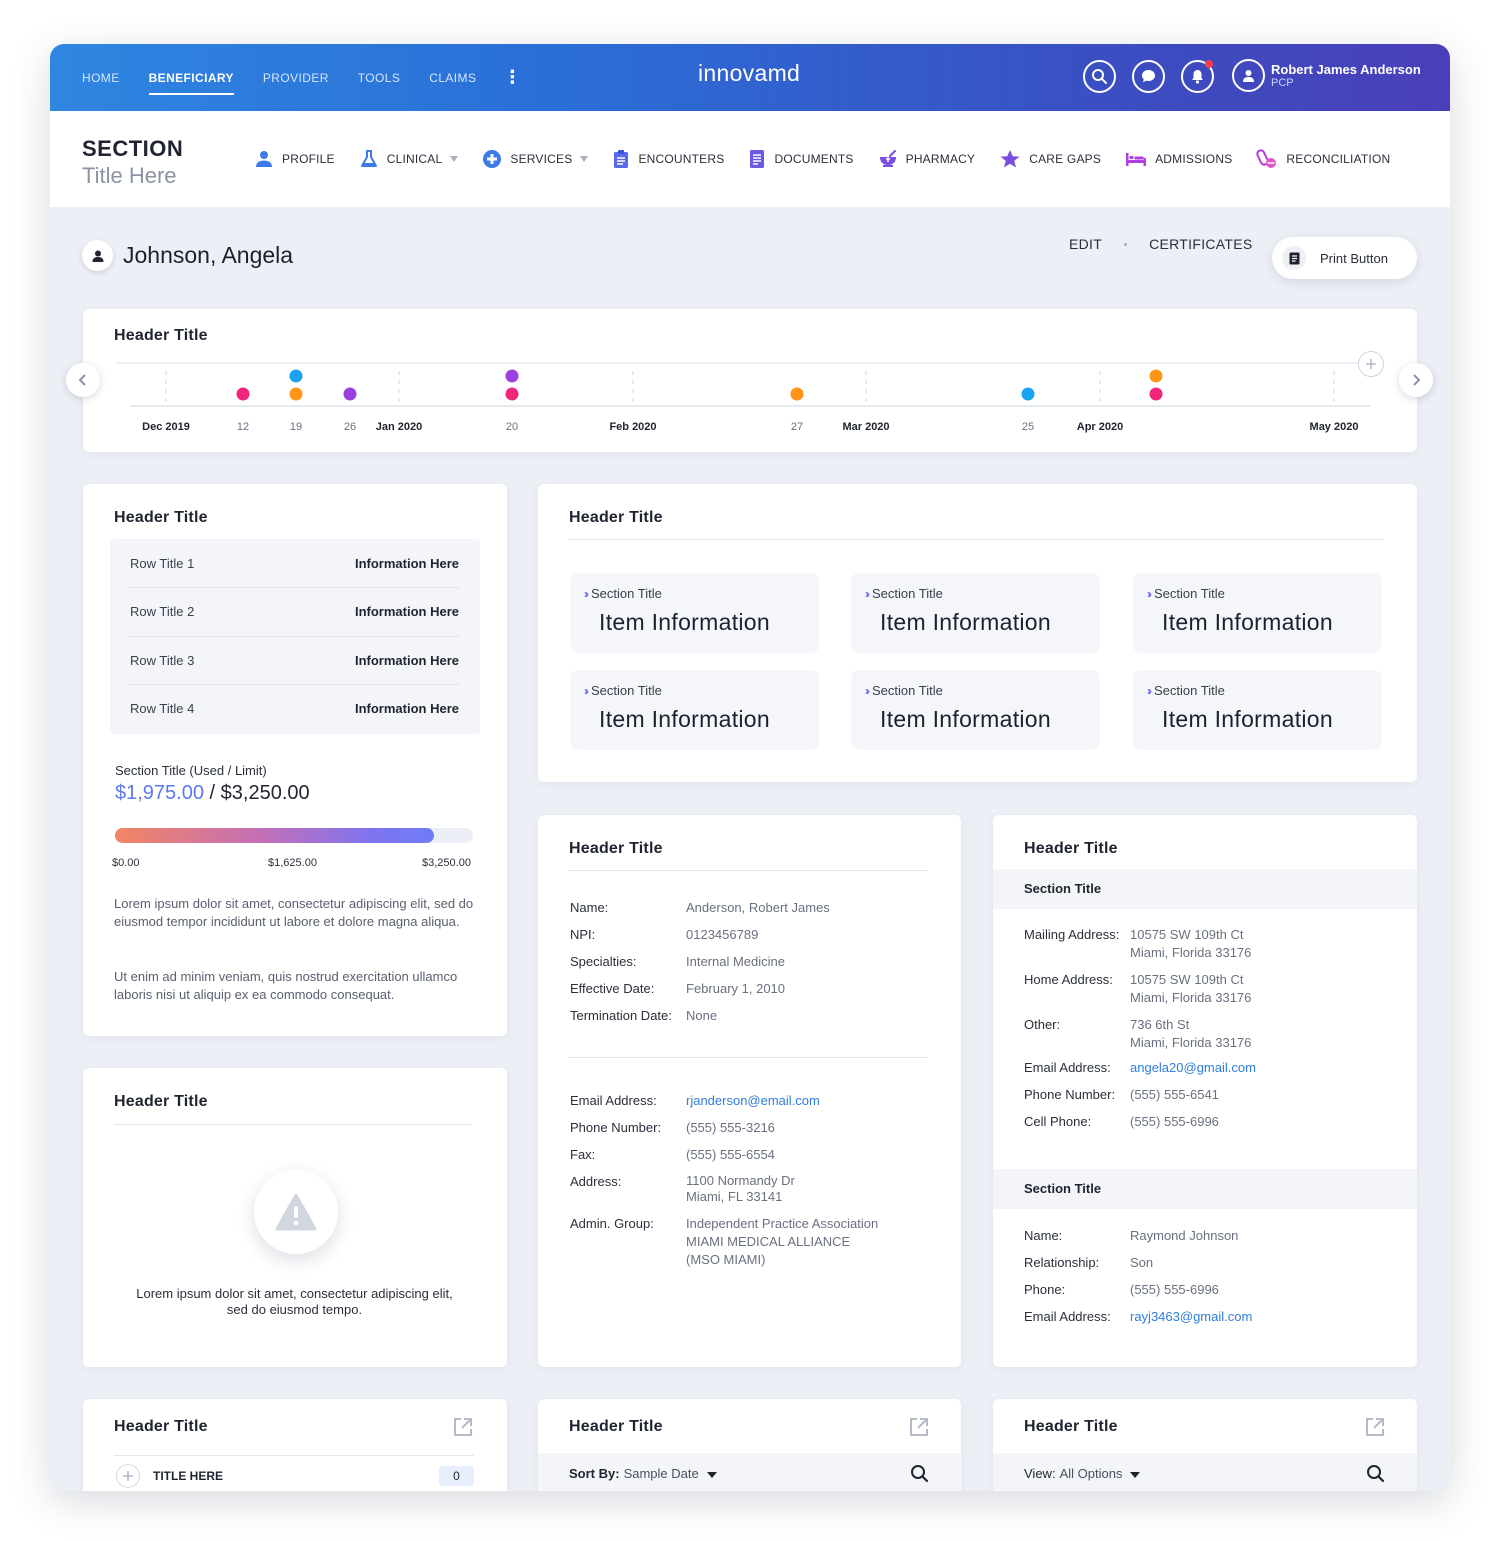 The height and width of the screenshot is (1541, 1500). Describe the element at coordinates (750, 1472) in the screenshot. I see `sort-toolbar: Sort By: Sample Date` at that location.